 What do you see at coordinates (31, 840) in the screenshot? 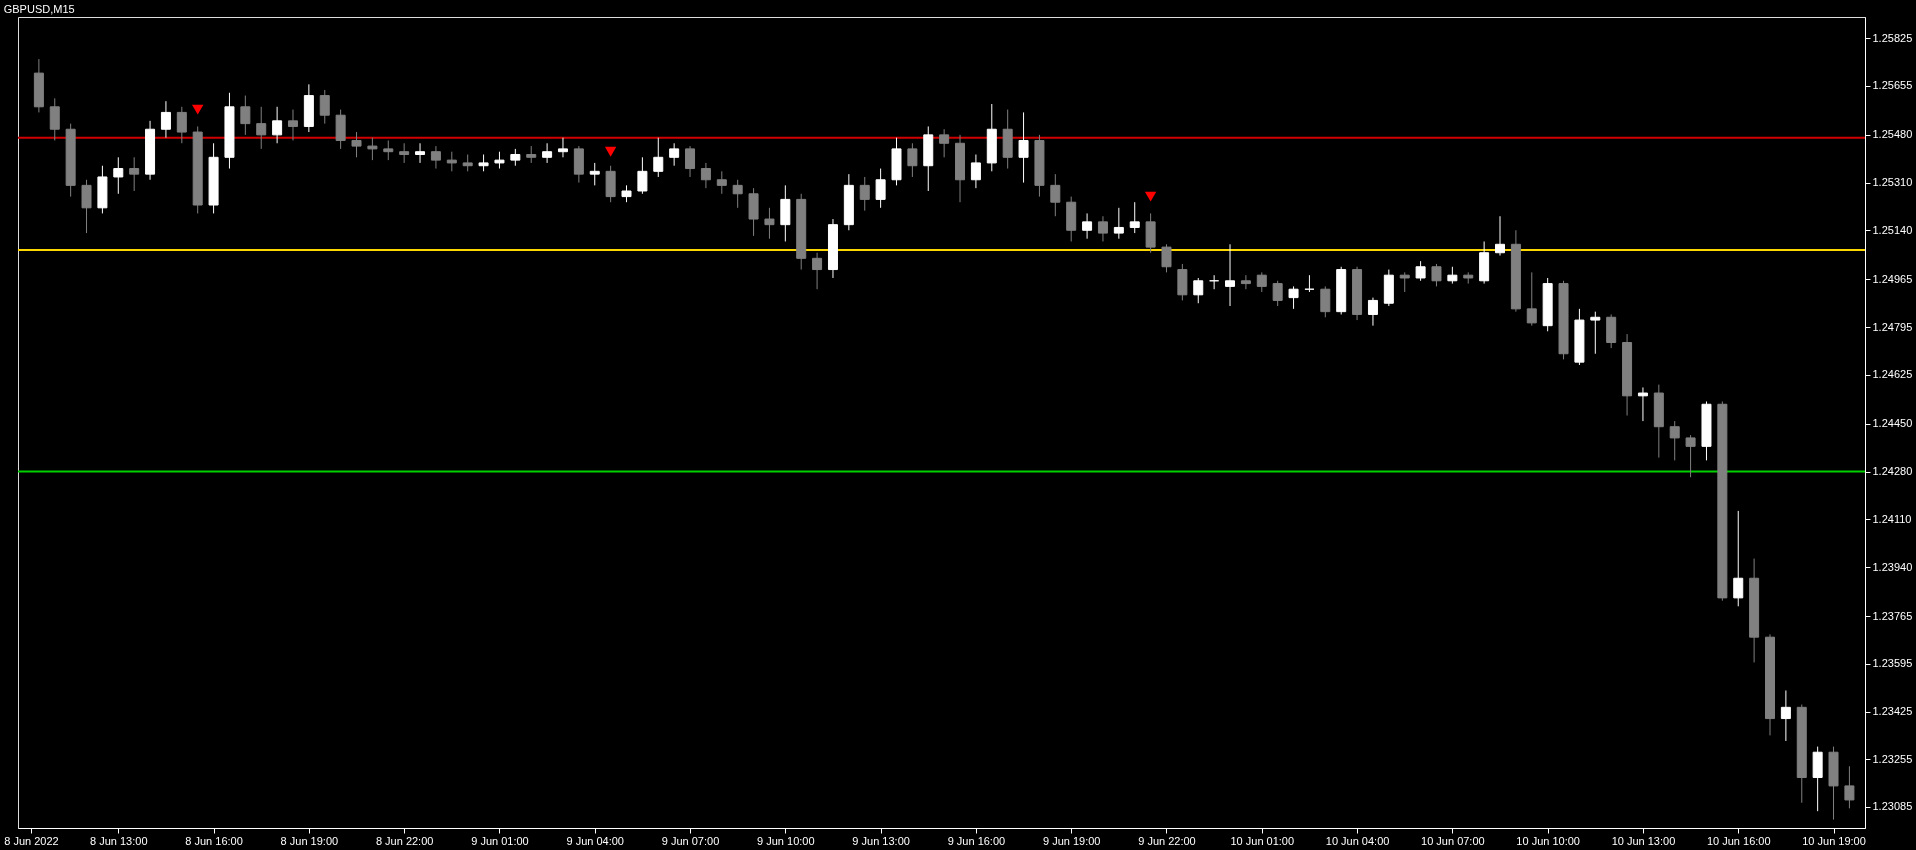
I see `x-tick-label: 8 Jun 2022` at bounding box center [31, 840].